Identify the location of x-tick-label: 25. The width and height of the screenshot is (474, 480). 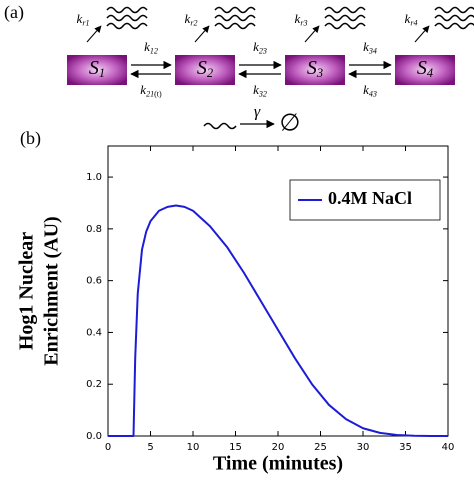
(320, 447).